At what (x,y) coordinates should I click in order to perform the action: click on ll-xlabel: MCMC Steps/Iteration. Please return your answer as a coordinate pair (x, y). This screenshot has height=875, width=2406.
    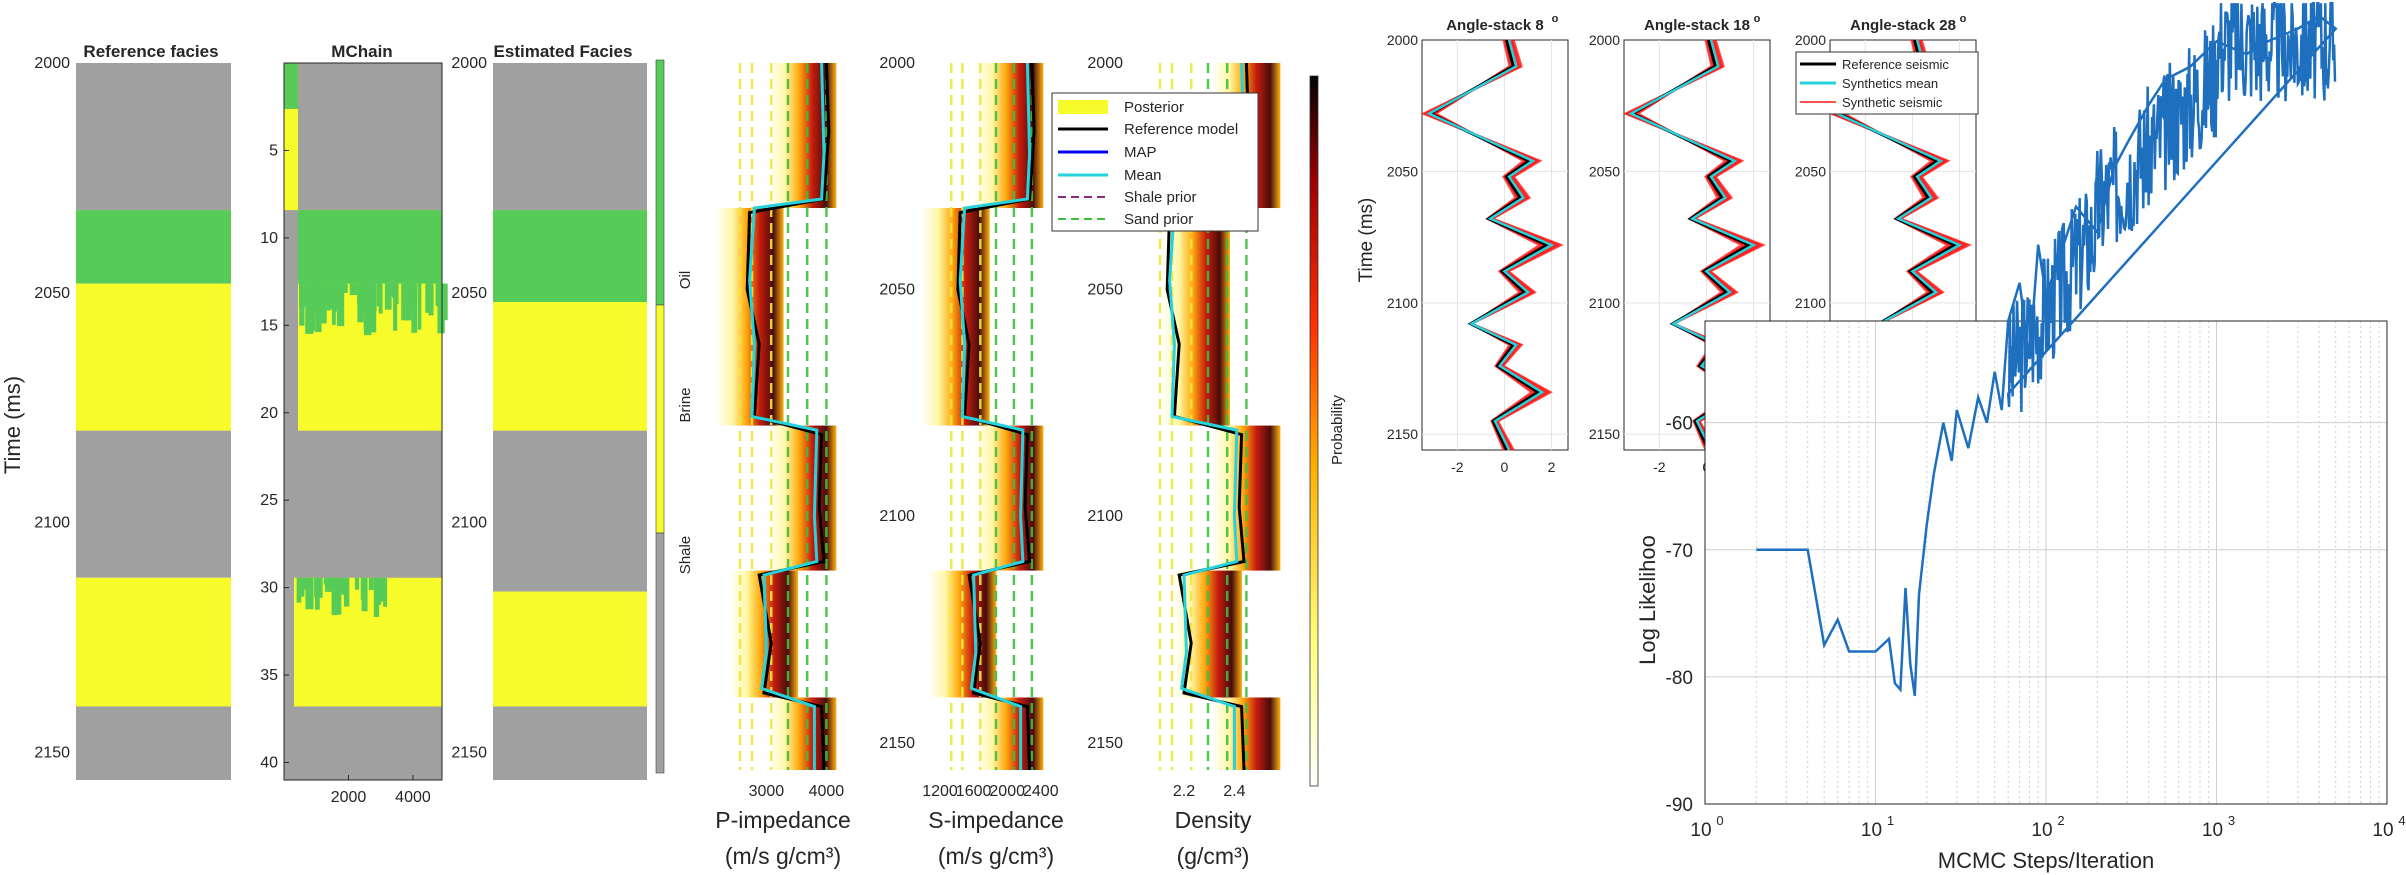
    Looking at the image, I should click on (2046, 860).